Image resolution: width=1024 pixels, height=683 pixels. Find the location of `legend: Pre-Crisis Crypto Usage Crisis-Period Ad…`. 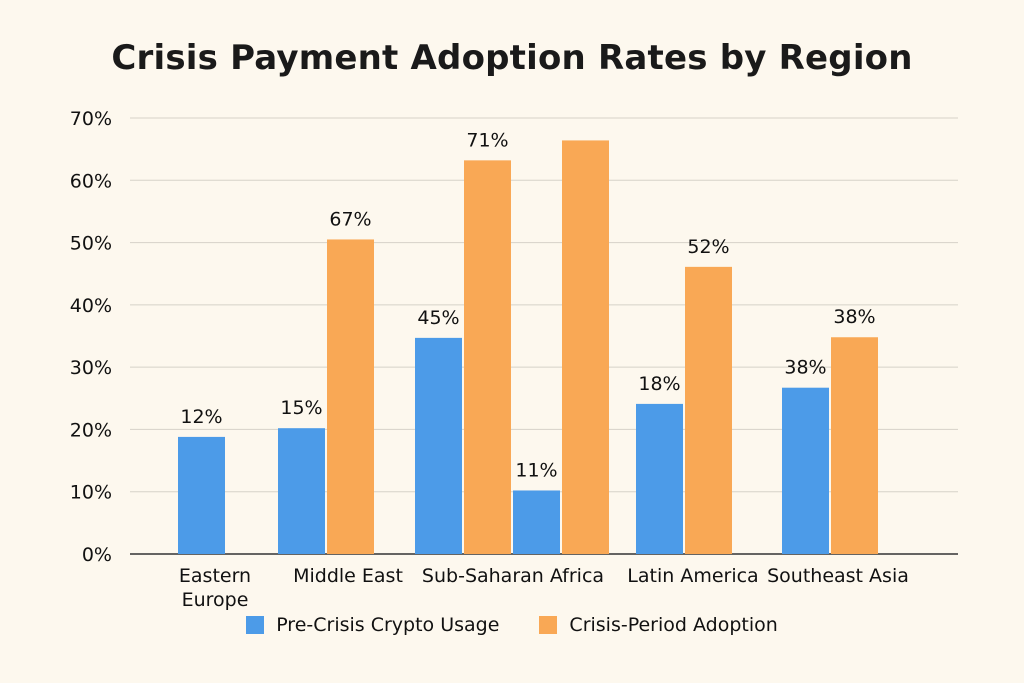

legend: Pre-Crisis Crypto Usage Crisis-Period Ad… is located at coordinates (512, 625).